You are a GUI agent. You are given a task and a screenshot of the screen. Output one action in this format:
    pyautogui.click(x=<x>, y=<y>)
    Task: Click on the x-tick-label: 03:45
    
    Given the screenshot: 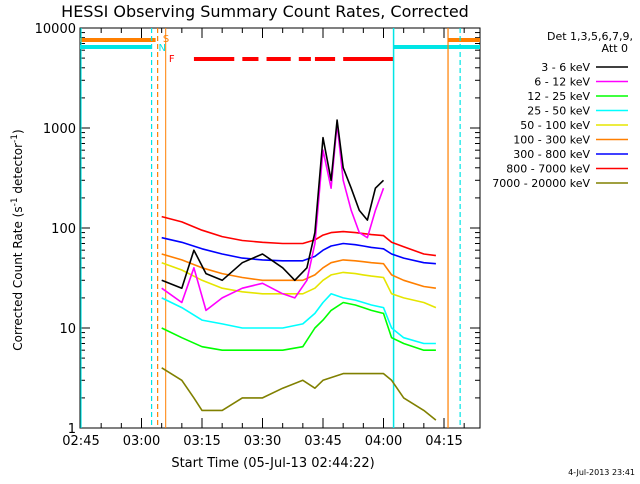 What is the action you would take?
    pyautogui.click(x=322, y=441)
    